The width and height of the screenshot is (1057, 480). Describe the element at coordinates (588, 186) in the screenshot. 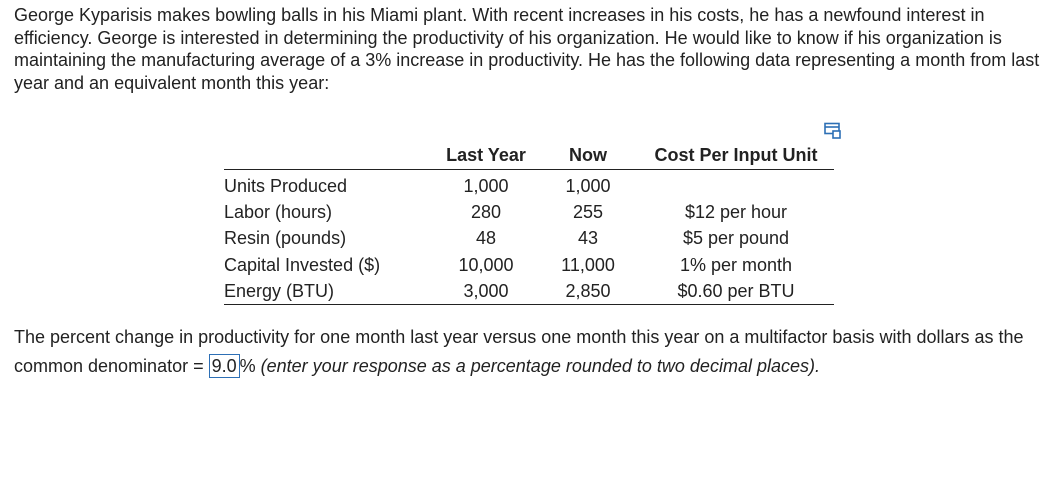

I see `now-value: 1,000` at that location.